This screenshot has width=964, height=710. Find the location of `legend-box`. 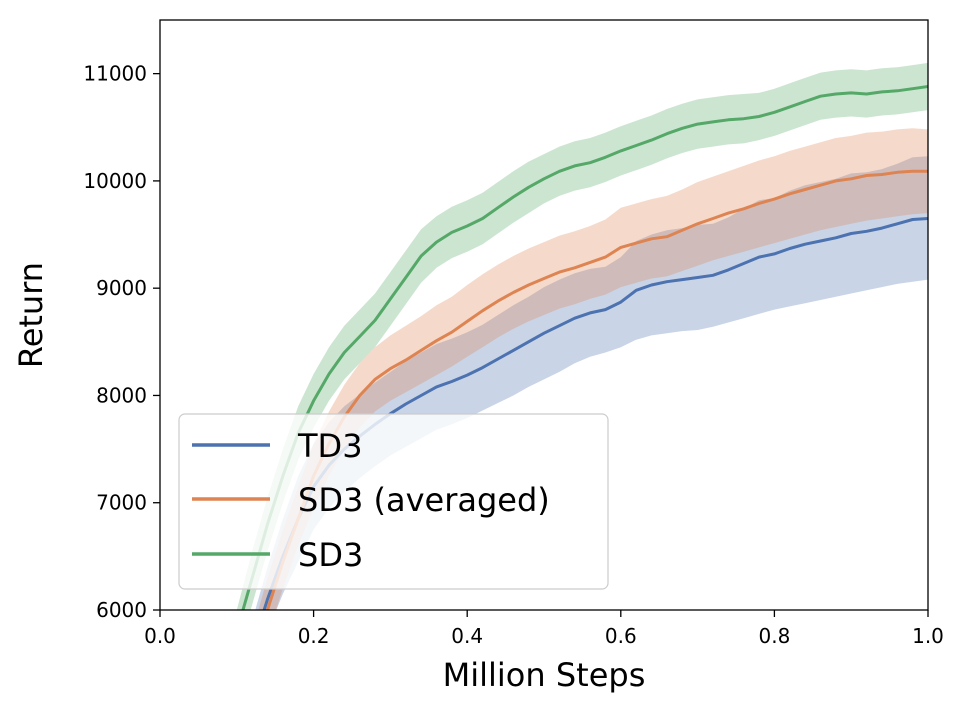

legend-box is located at coordinates (393, 501).